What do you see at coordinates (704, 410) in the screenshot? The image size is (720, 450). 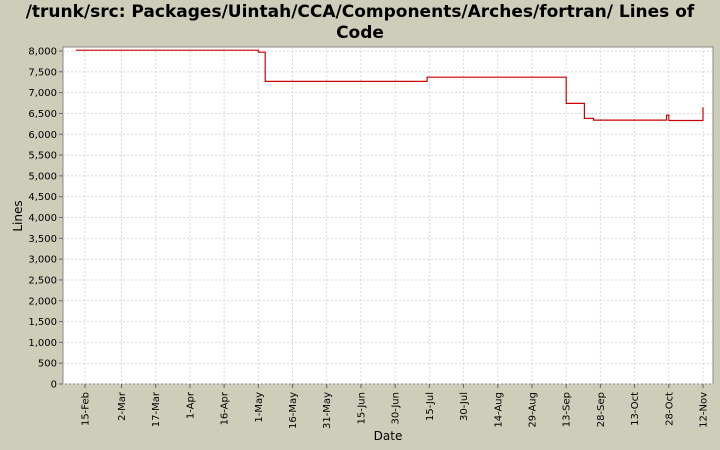 I see `x-tick-label: 12-Nov` at bounding box center [704, 410].